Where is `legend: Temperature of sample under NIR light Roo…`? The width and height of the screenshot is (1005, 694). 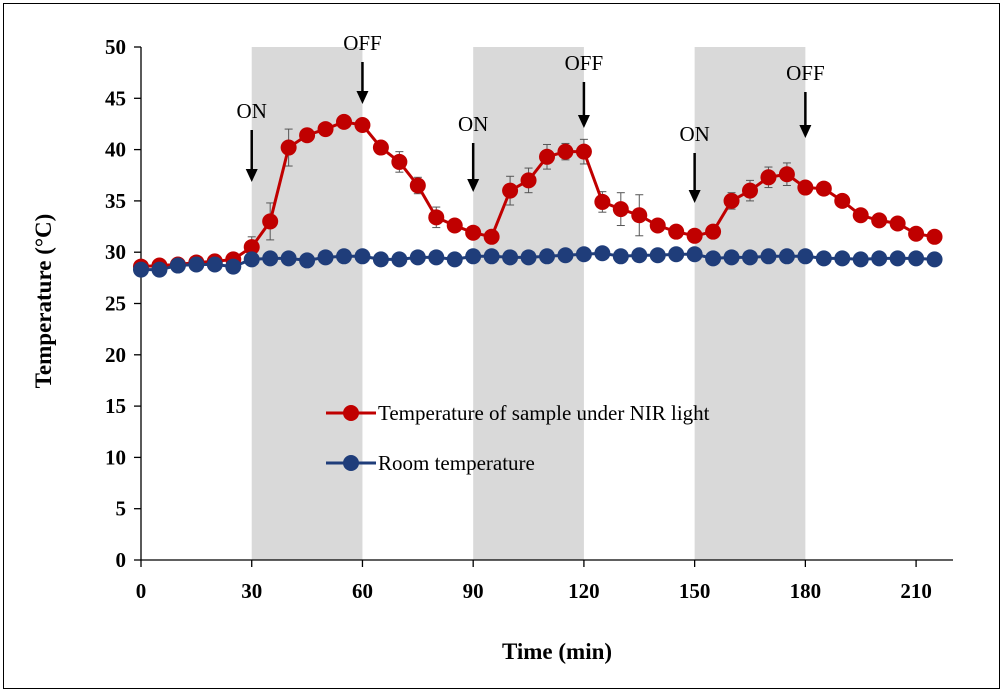 legend: Temperature of sample under NIR light Roo… is located at coordinates (518, 438).